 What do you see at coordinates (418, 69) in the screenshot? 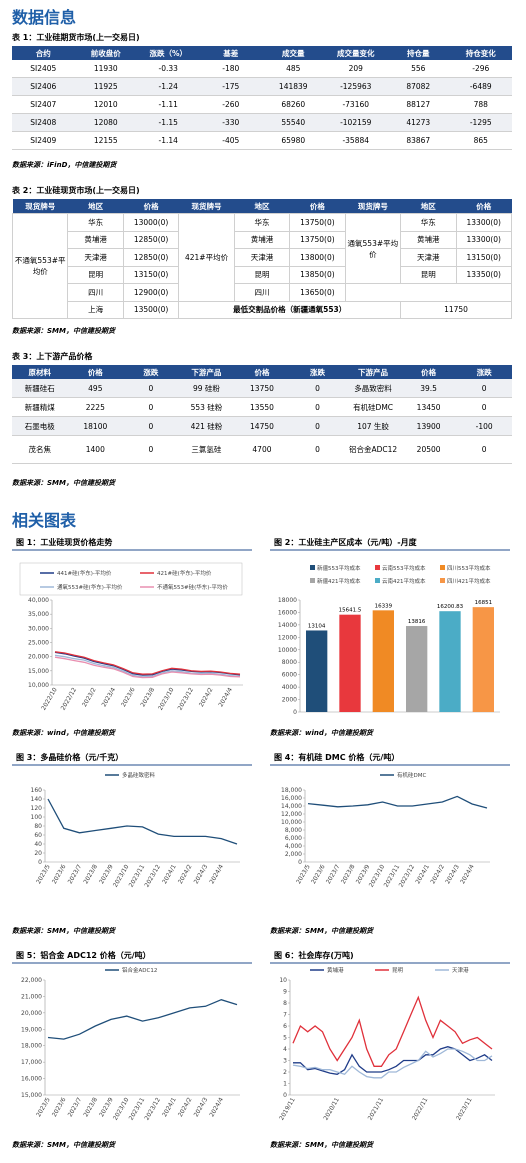
I see `cell: 556` at bounding box center [418, 69].